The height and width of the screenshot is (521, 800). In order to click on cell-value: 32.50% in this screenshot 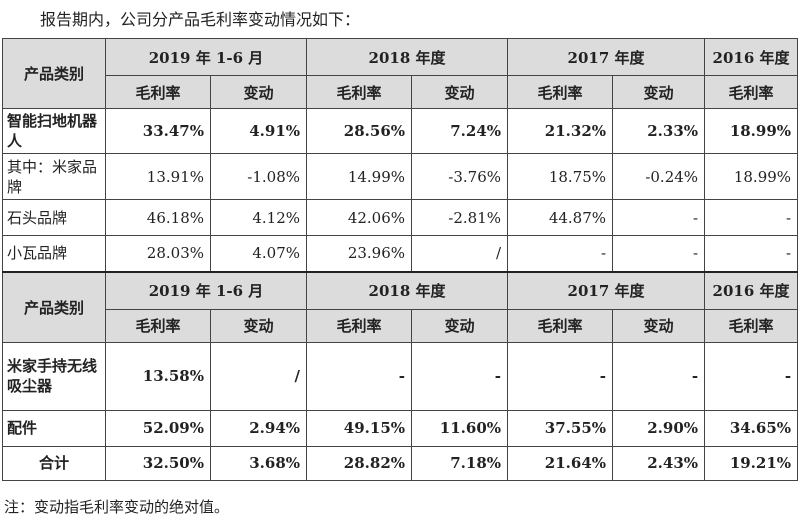, I will do `click(158, 463)`.